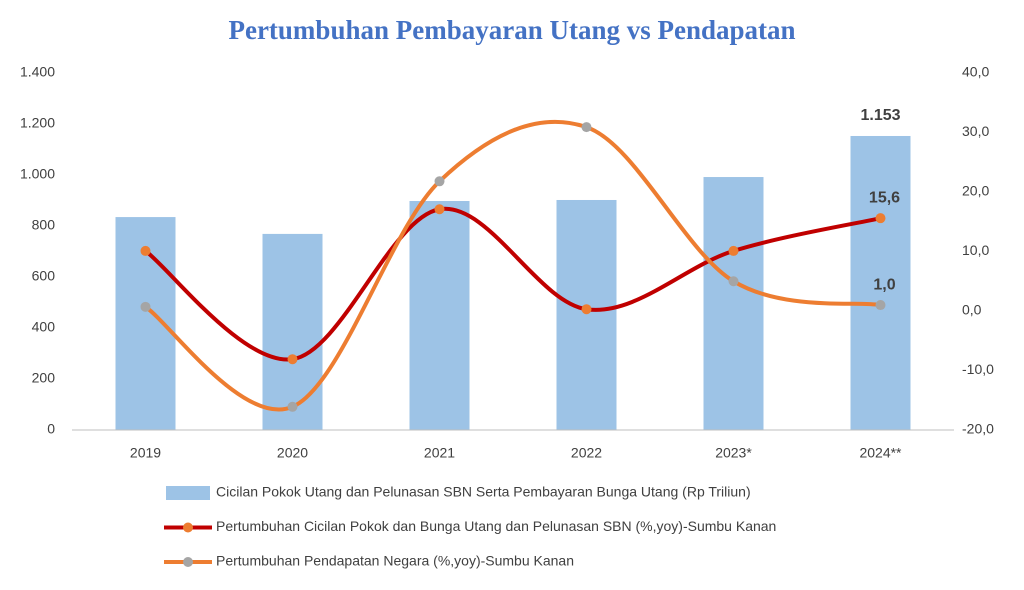  I want to click on y2-tick-label: -20,0, so click(978, 429).